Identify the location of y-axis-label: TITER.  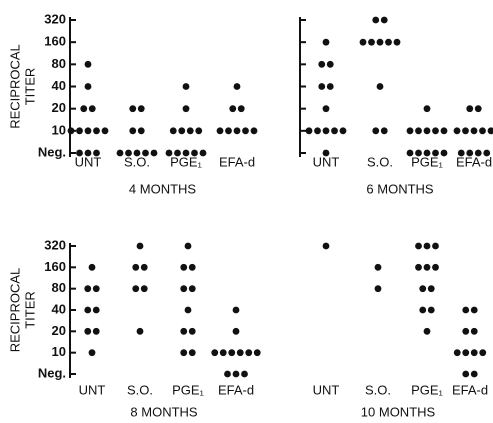
(29, 310).